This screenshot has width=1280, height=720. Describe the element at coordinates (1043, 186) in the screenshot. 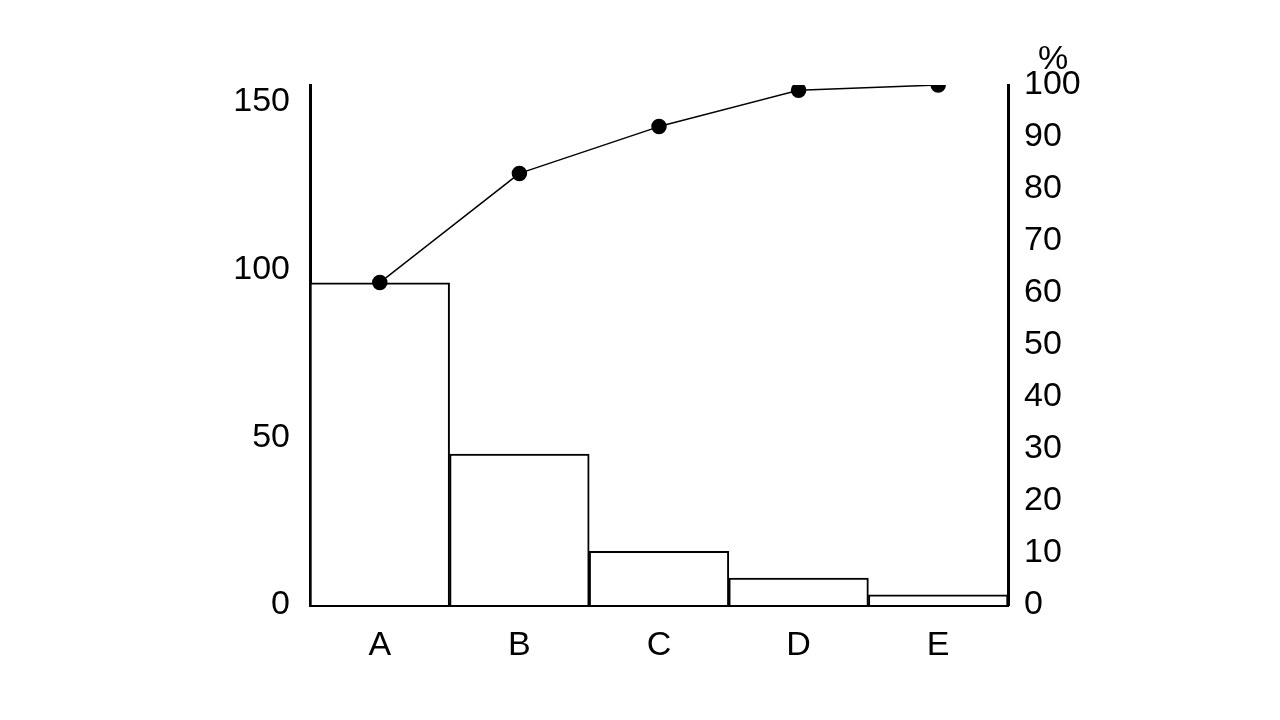

I see `y2-tick-label: 80` at that location.